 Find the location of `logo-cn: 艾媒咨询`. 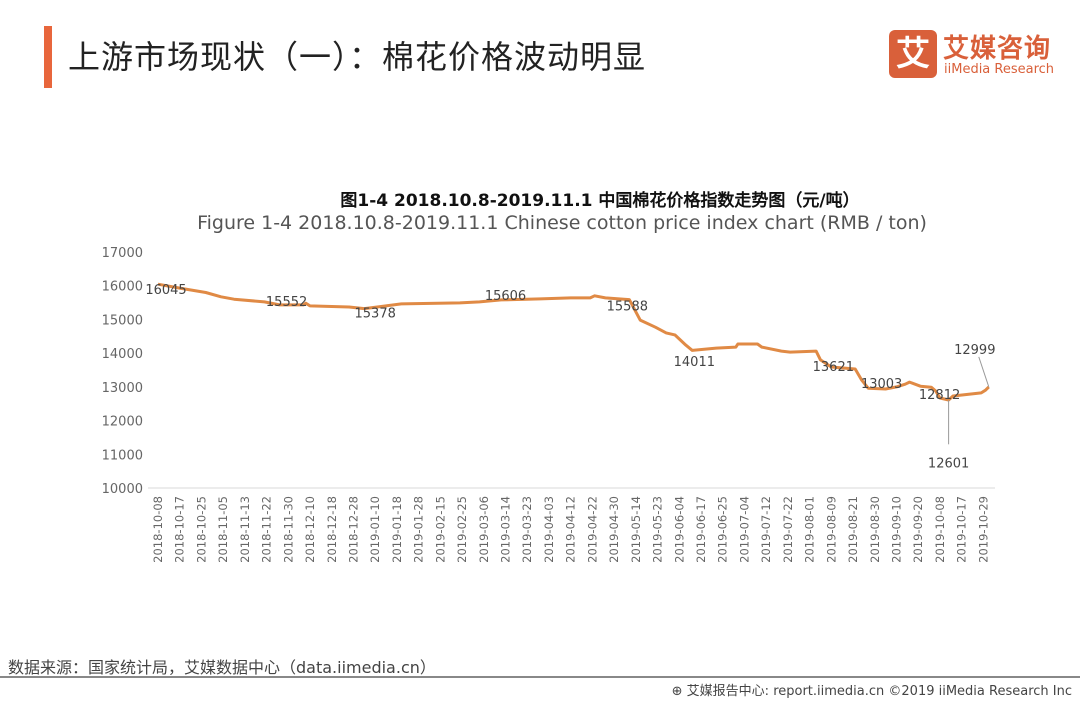

logo-cn: 艾媒咨询 is located at coordinates (997, 49).